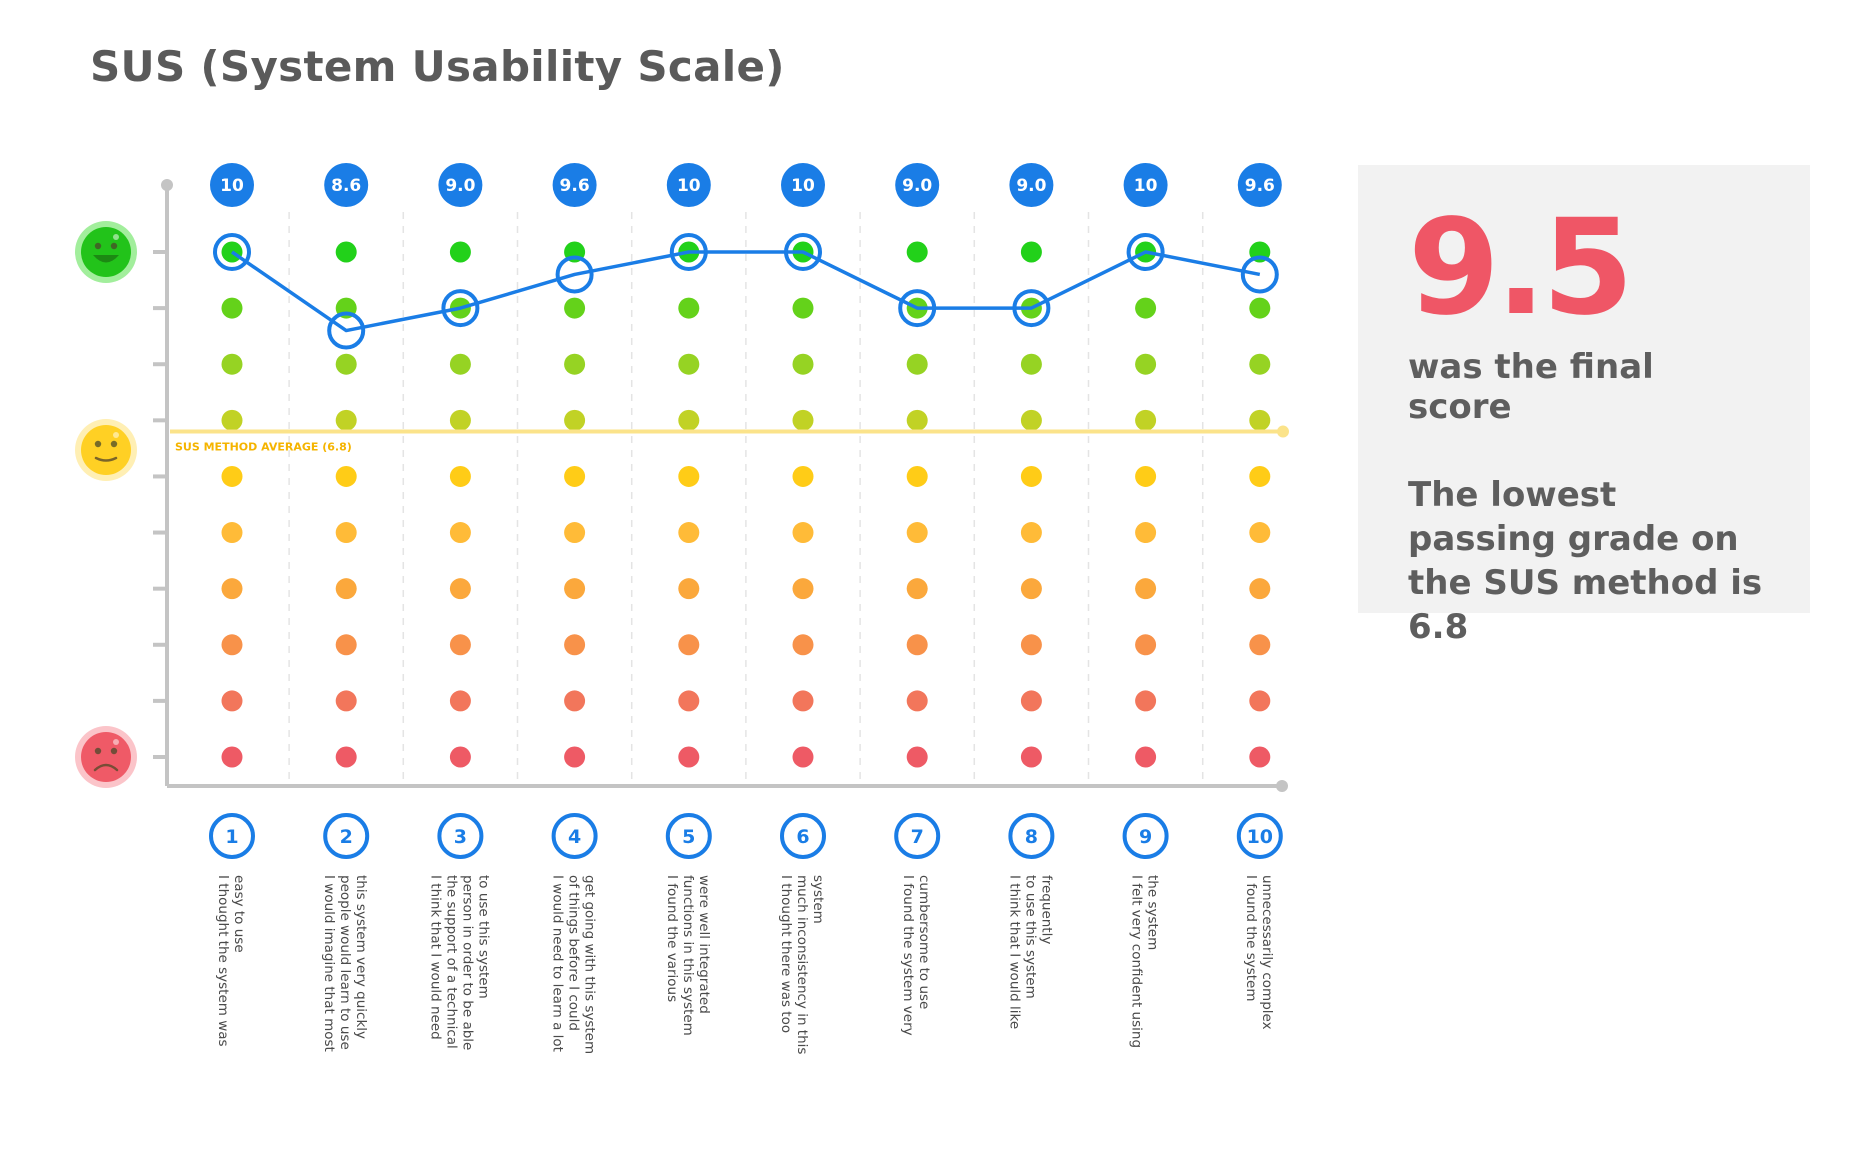  I want to click on x-axis-end, so click(1282, 786).